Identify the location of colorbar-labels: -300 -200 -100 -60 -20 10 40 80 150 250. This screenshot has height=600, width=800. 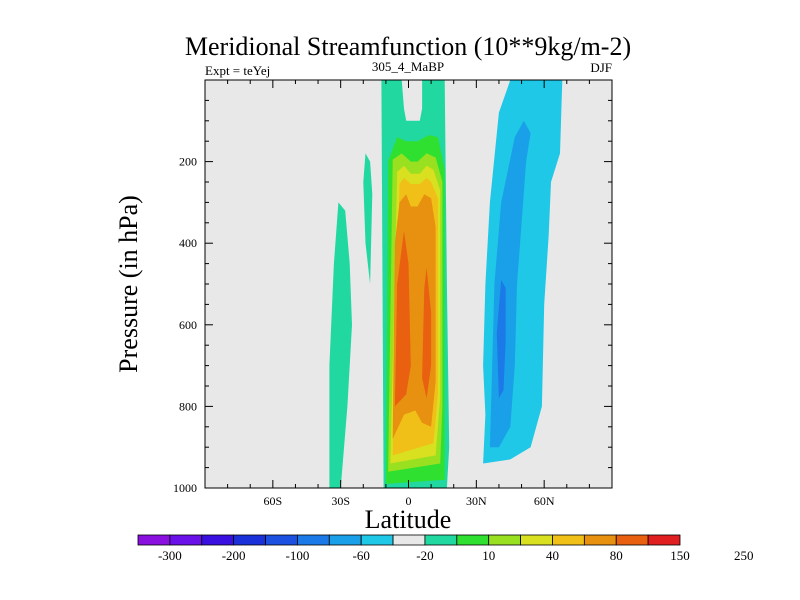
(456, 555).